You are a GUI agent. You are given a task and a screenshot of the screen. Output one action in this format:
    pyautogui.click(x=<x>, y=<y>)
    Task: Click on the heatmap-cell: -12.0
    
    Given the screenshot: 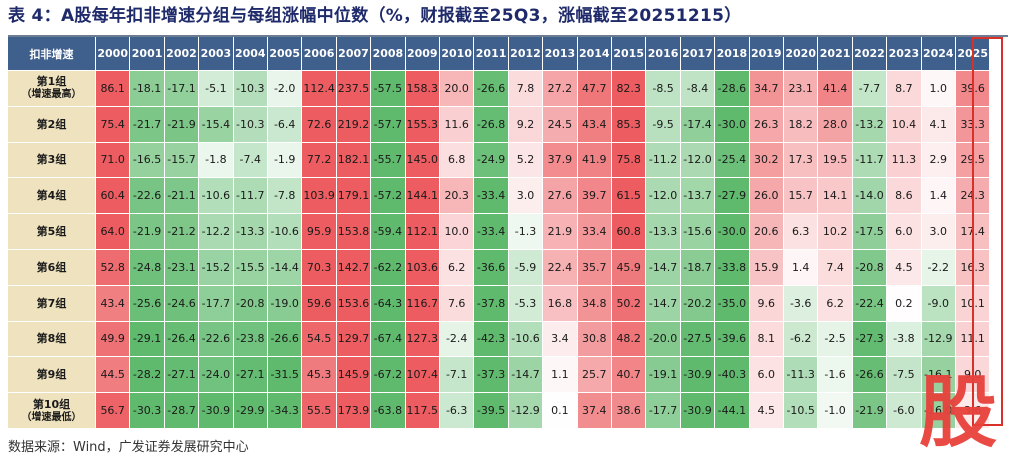 What is the action you would take?
    pyautogui.click(x=698, y=160)
    